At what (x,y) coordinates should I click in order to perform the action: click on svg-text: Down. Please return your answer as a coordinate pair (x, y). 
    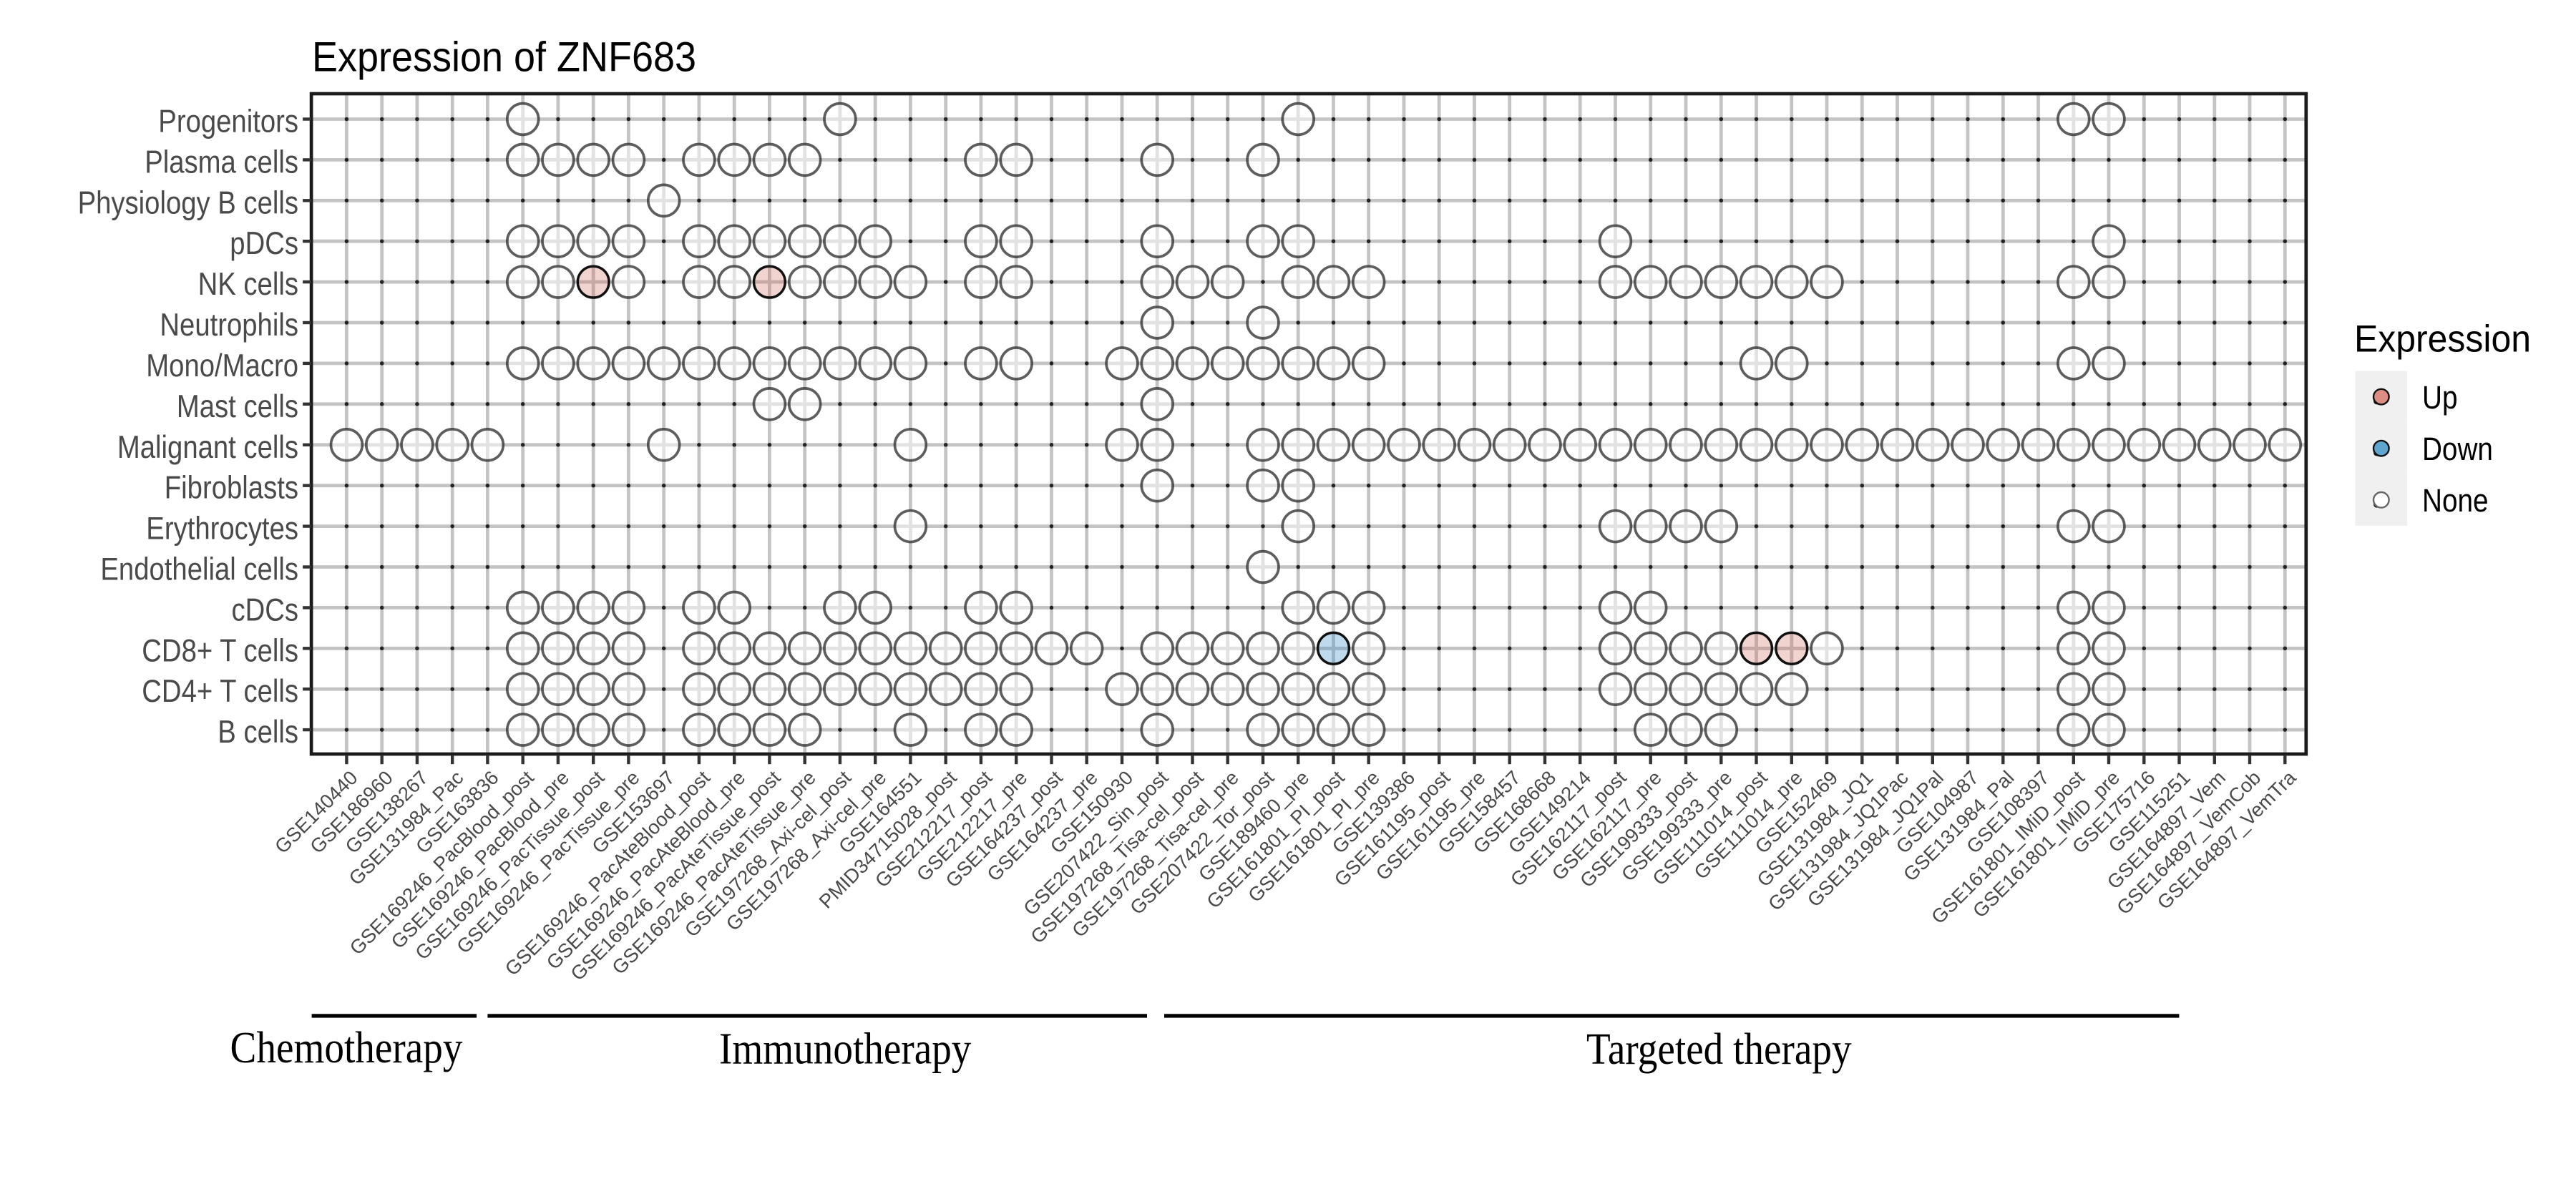
    Looking at the image, I should click on (2457, 449).